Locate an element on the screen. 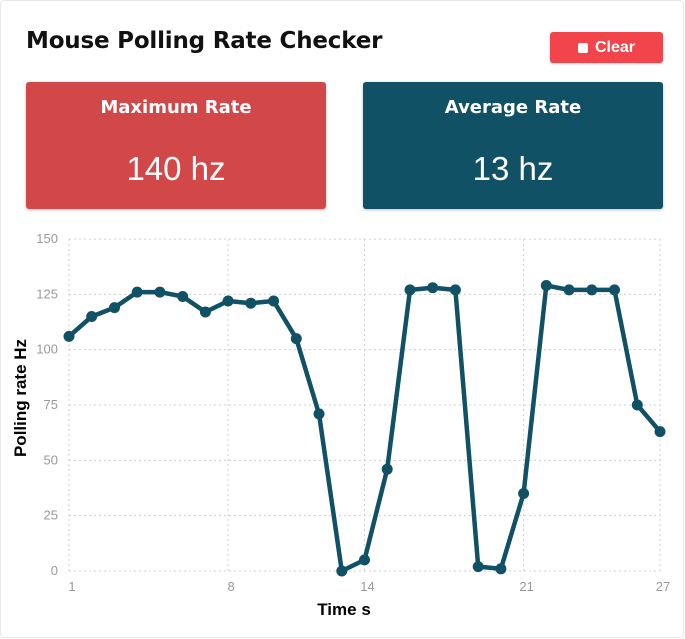 The width and height of the screenshot is (685, 639). y-axis-label: Polling rate Hz is located at coordinates (20, 398).